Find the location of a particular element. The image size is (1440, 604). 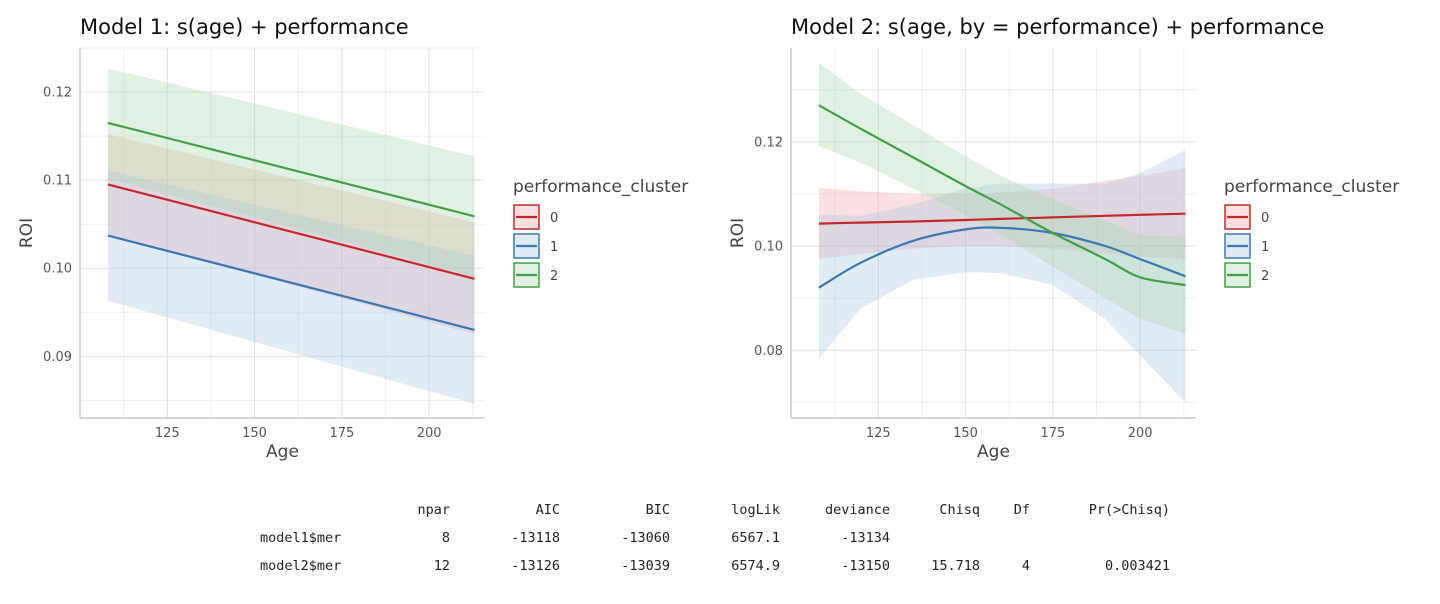

y-tick-label: 0.08 is located at coordinates (768, 351).